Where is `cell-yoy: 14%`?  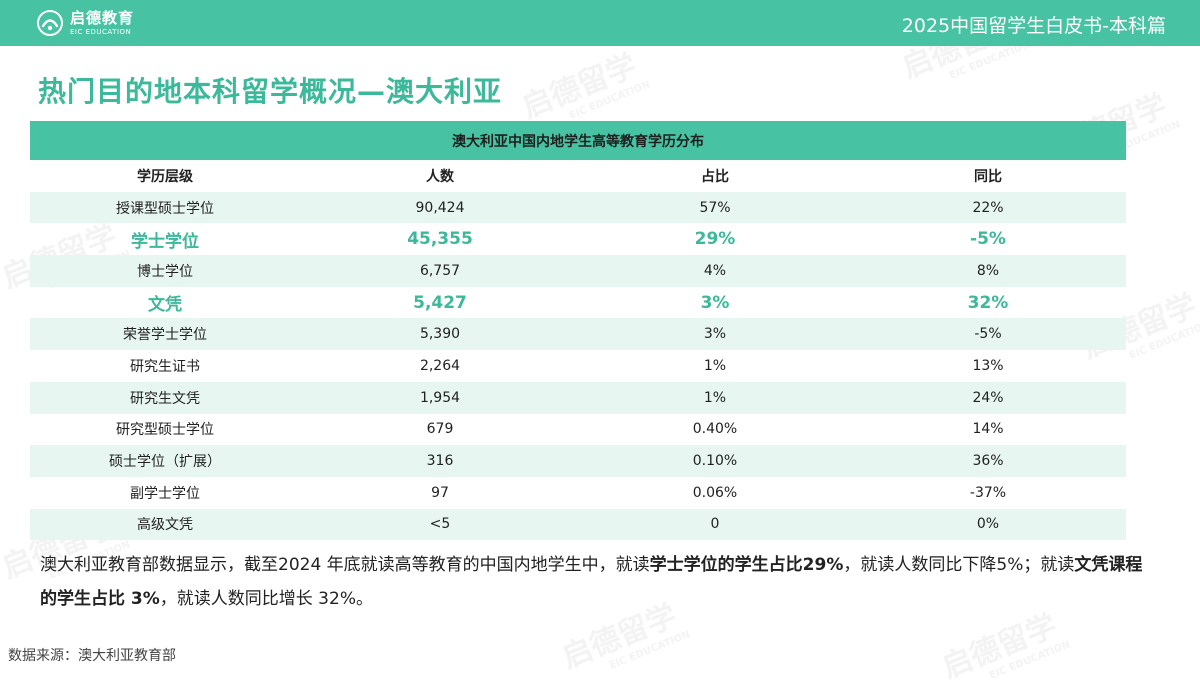
cell-yoy: 14% is located at coordinates (988, 429).